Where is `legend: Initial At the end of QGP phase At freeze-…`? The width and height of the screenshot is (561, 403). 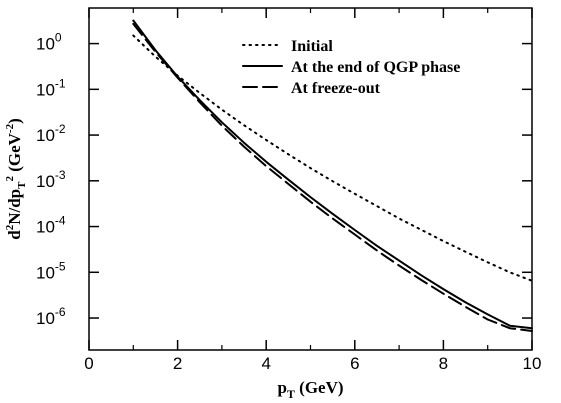 legend: Initial At the end of QGP phase At freeze-… is located at coordinates (351, 67).